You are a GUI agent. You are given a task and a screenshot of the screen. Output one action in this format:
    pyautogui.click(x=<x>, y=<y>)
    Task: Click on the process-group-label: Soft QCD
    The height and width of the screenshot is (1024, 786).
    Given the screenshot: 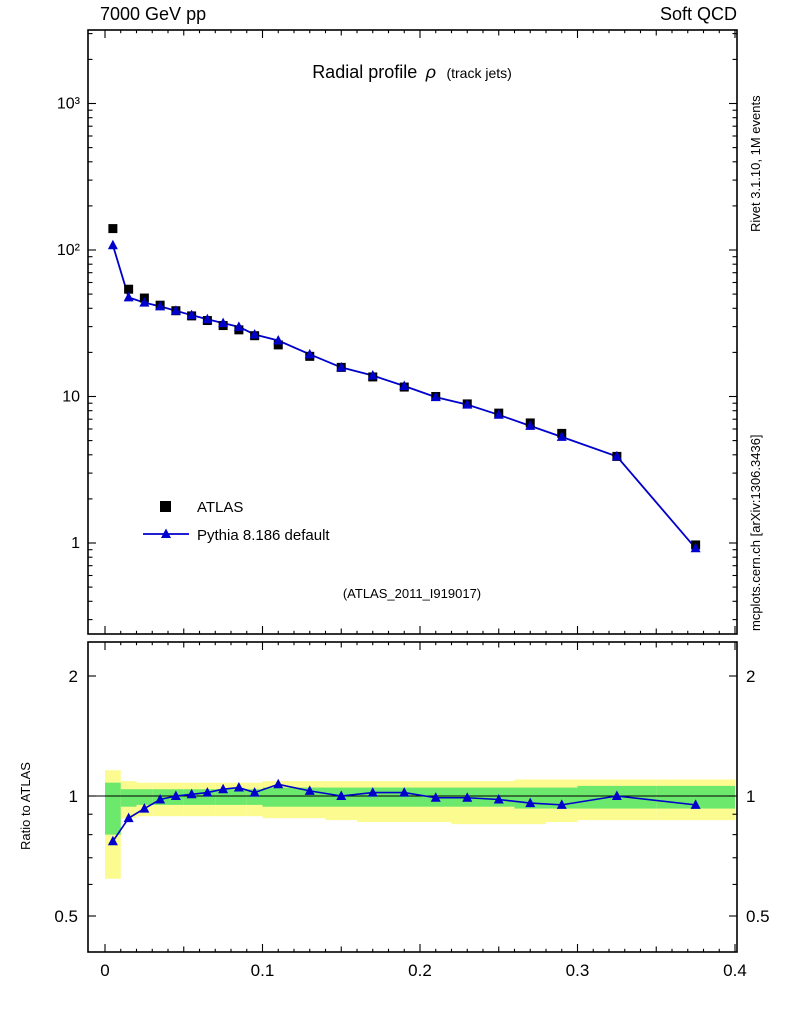 What is the action you would take?
    pyautogui.click(x=698, y=14)
    